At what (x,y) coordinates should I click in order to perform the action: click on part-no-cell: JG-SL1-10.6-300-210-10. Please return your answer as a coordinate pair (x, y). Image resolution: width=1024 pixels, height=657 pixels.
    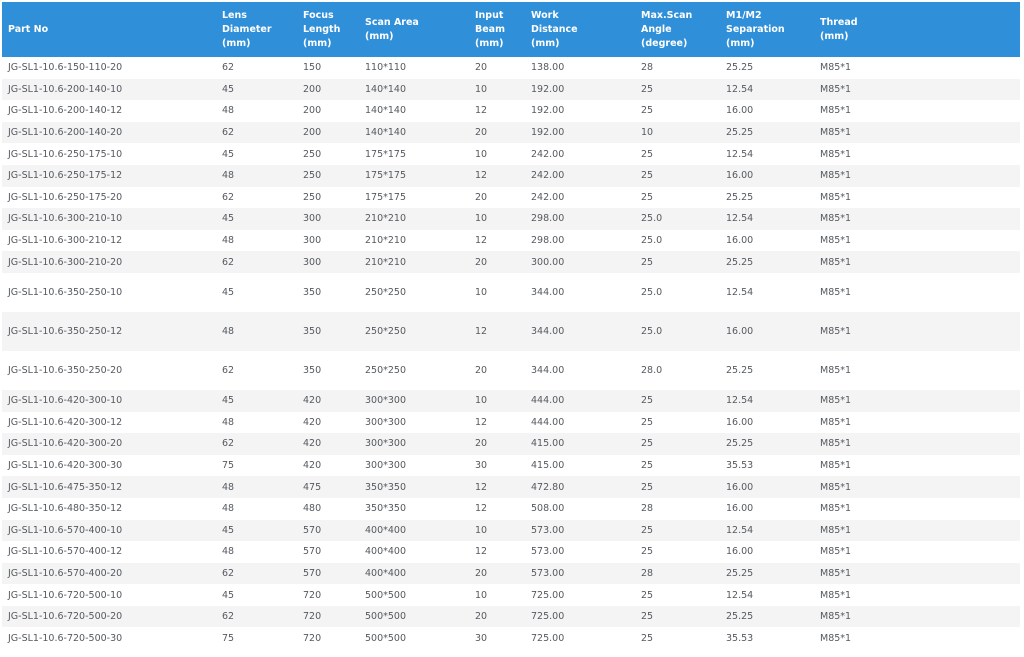
    Looking at the image, I should click on (109, 219).